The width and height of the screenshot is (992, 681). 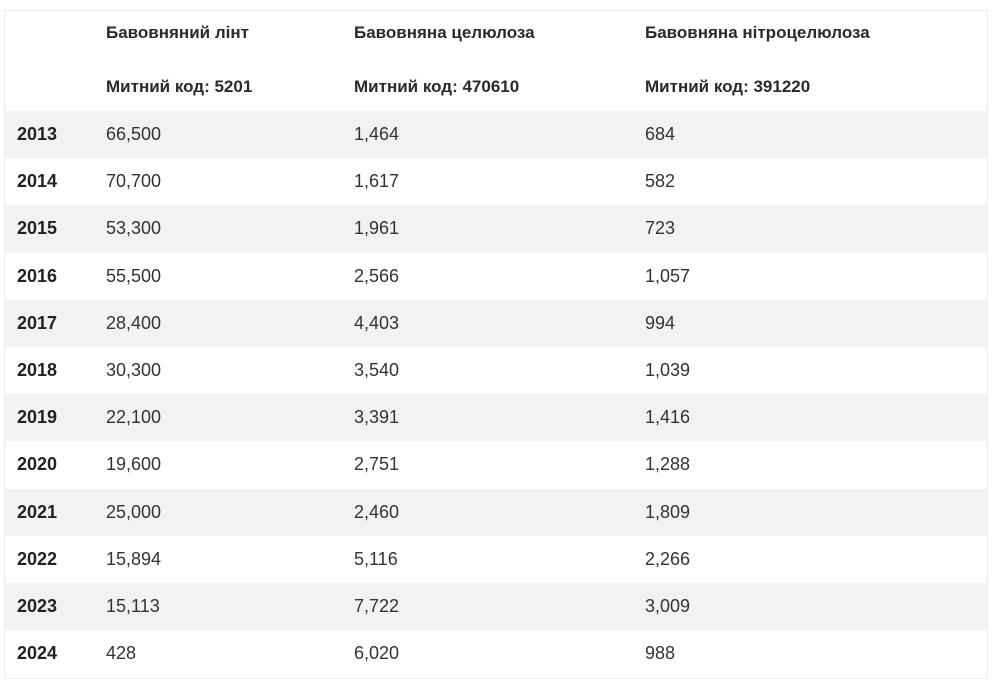 I want to click on table-row: 2023 15,113 7,722 3,009, so click(x=496, y=606).